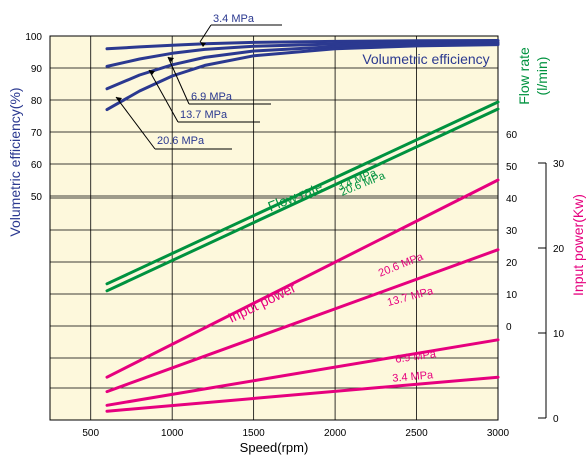  What do you see at coordinates (559, 249) in the screenshot?
I see `power-tick-label: 20` at bounding box center [559, 249].